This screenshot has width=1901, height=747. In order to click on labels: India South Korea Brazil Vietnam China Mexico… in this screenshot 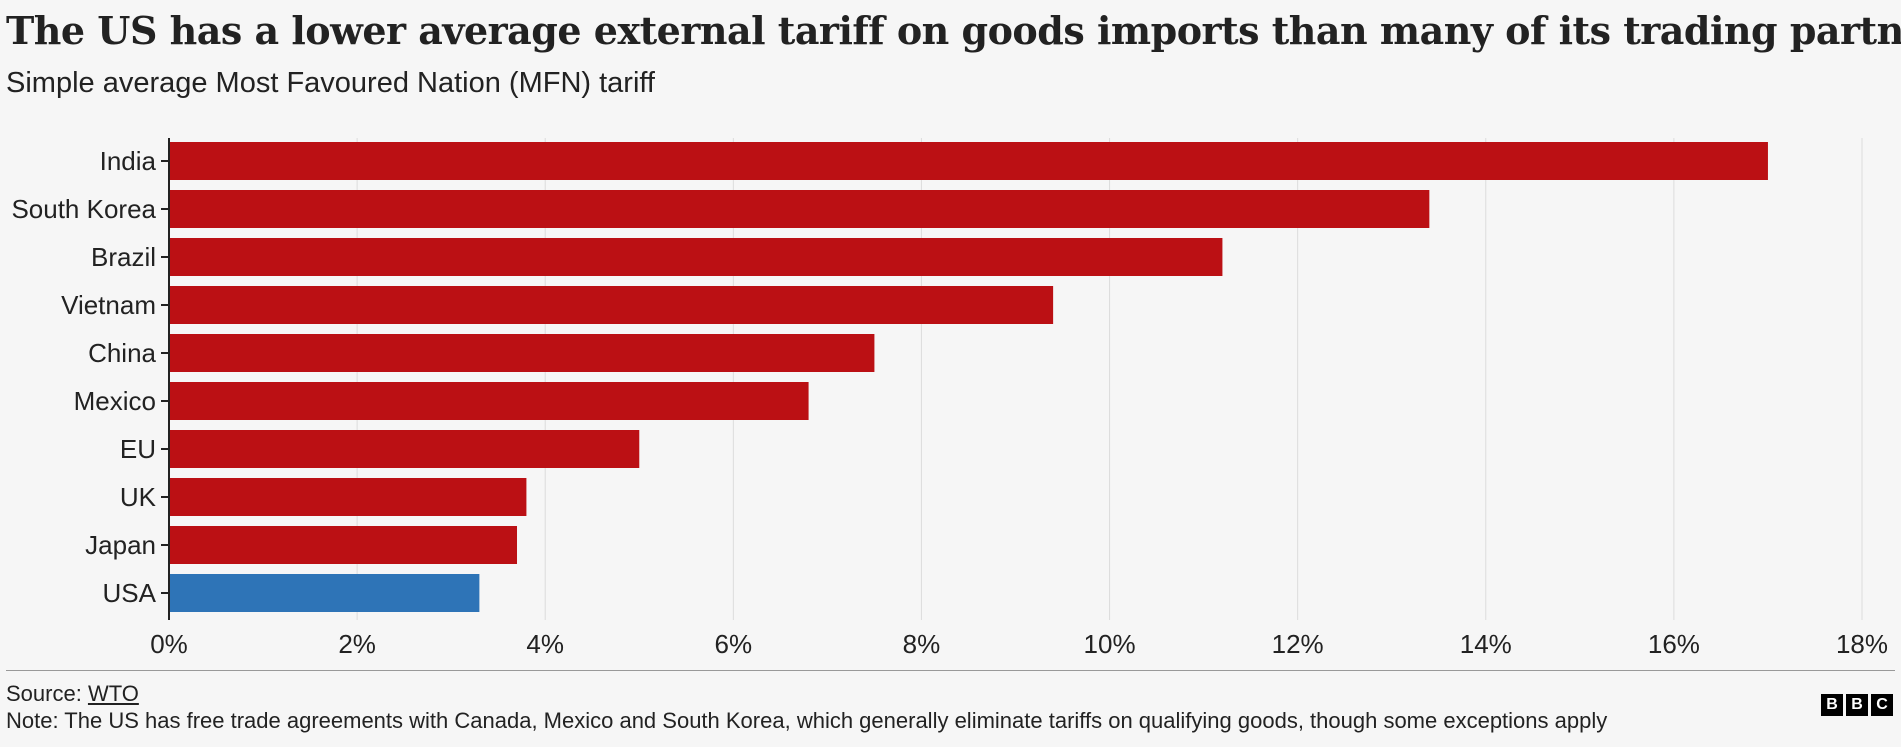, I will do `click(83, 377)`.